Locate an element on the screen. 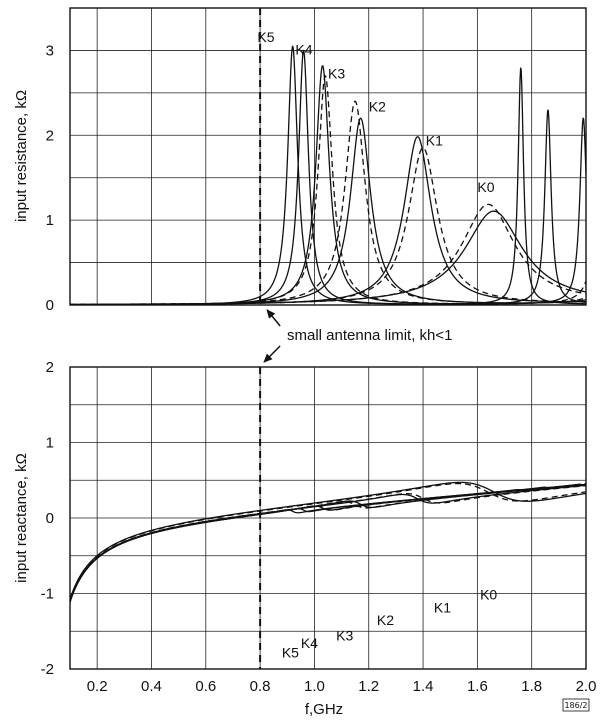 Image resolution: width=600 pixels, height=721 pixels. figure-tag: 186/2 is located at coordinates (576, 705).